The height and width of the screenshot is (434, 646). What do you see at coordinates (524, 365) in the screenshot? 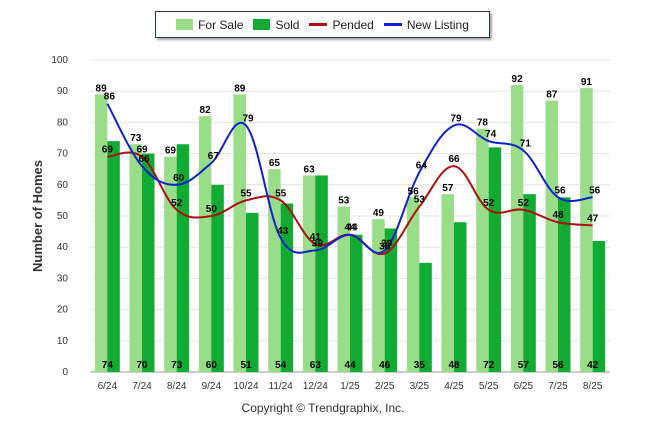
I see `label-sold: 57` at bounding box center [524, 365].